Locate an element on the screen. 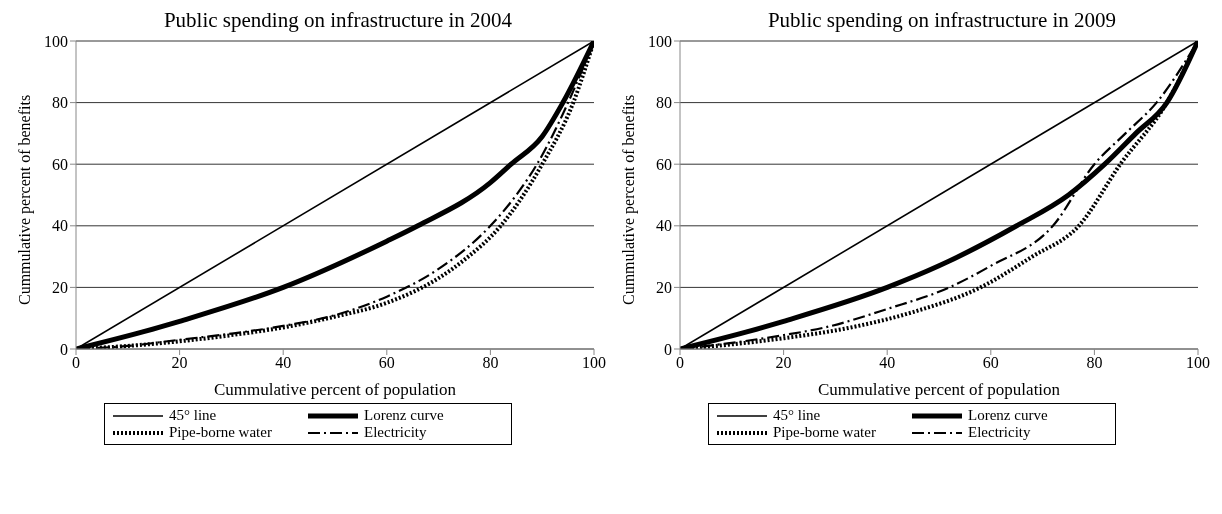 This screenshot has height=514, width=1222. chart-title: Public spending on infrastructure in 2004 is located at coordinates (338, 20).